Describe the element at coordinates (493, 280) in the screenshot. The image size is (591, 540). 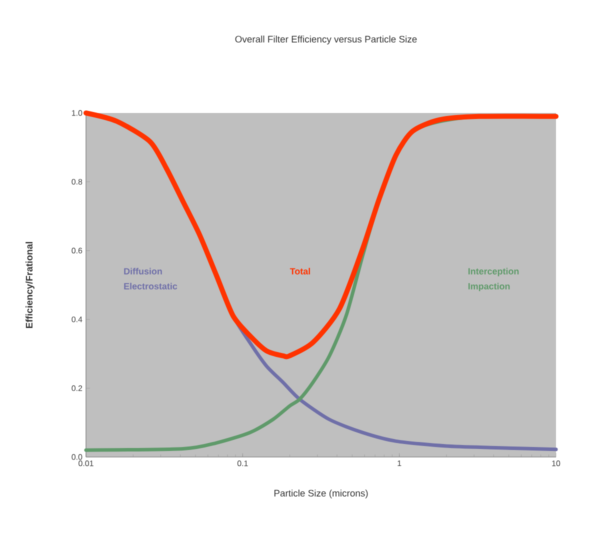
I see `text: Interception Impaction` at that location.